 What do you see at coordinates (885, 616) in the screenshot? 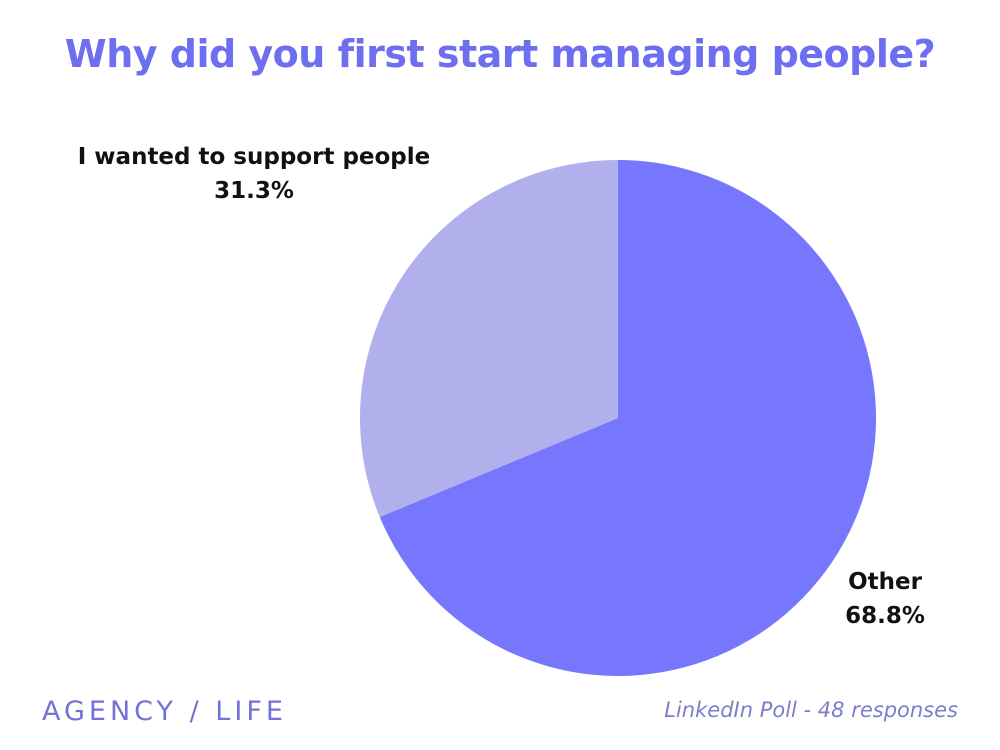
I see `slice-label-other-value: 68.8%` at bounding box center [885, 616].